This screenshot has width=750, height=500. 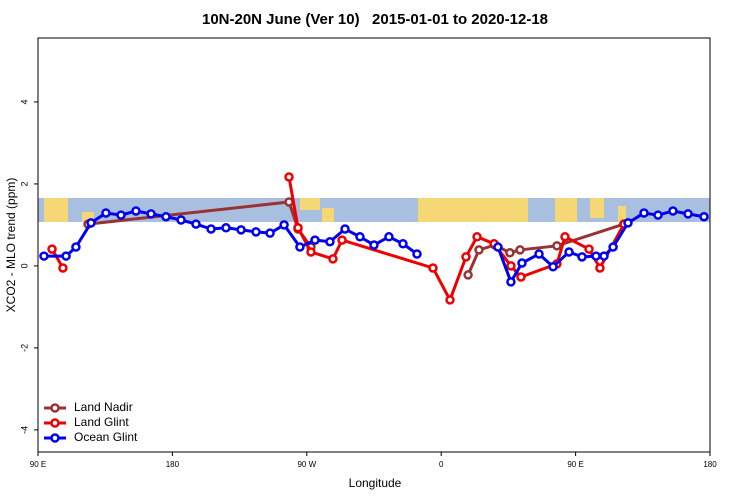 What do you see at coordinates (441, 464) in the screenshot?
I see `x-tick-label: 0` at bounding box center [441, 464].